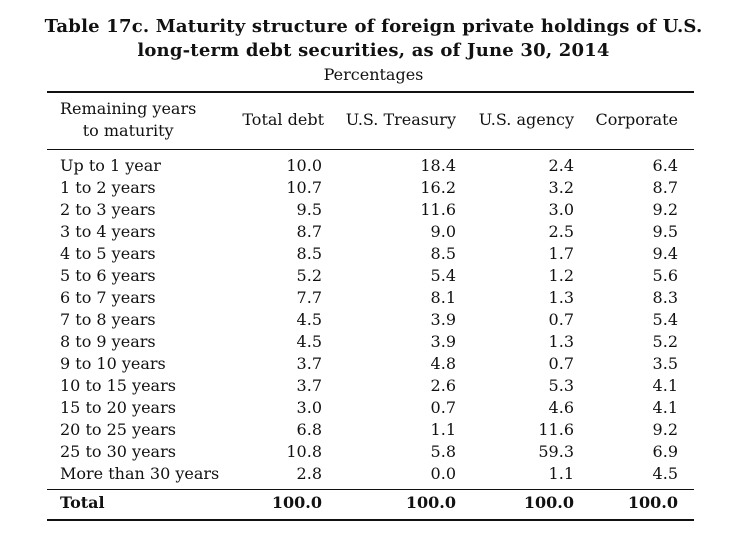 Image resolution: width=747 pixels, height=546 pixels. I want to click on table-subtitle: Percentages, so click(373, 74).